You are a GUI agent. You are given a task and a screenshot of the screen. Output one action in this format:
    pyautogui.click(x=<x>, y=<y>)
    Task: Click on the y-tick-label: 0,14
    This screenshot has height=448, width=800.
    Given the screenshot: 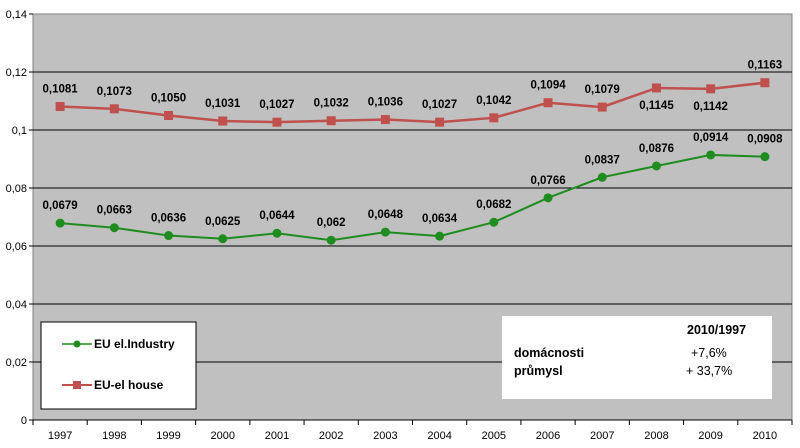 What is the action you would take?
    pyautogui.click(x=16, y=15)
    